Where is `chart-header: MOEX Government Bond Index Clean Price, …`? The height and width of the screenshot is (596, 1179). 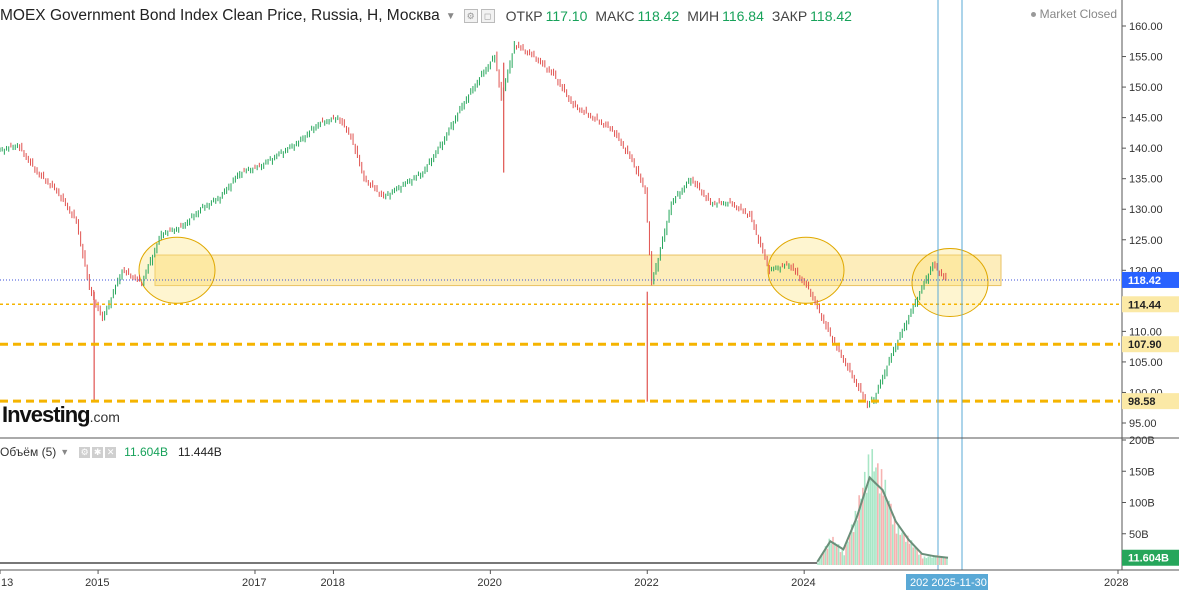
chart-header: MOEX Government Bond Index Clean Price, … is located at coordinates (426, 16).